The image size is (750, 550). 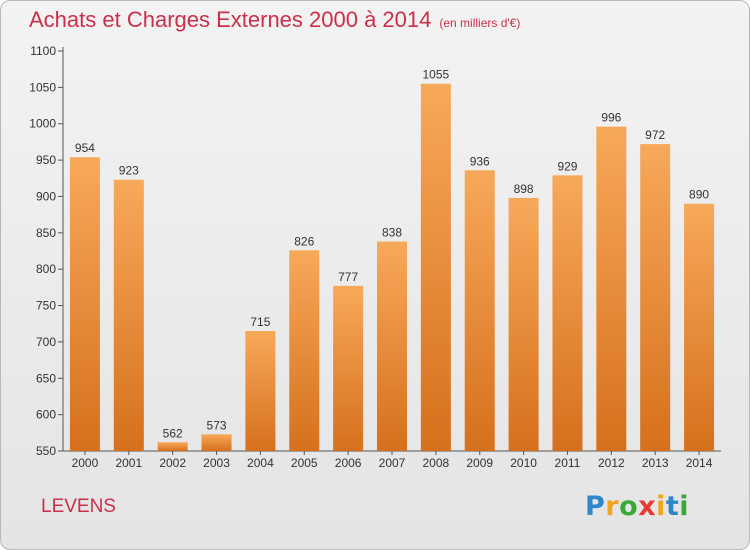 What do you see at coordinates (629, 506) in the screenshot?
I see `logo-letter: o` at bounding box center [629, 506].